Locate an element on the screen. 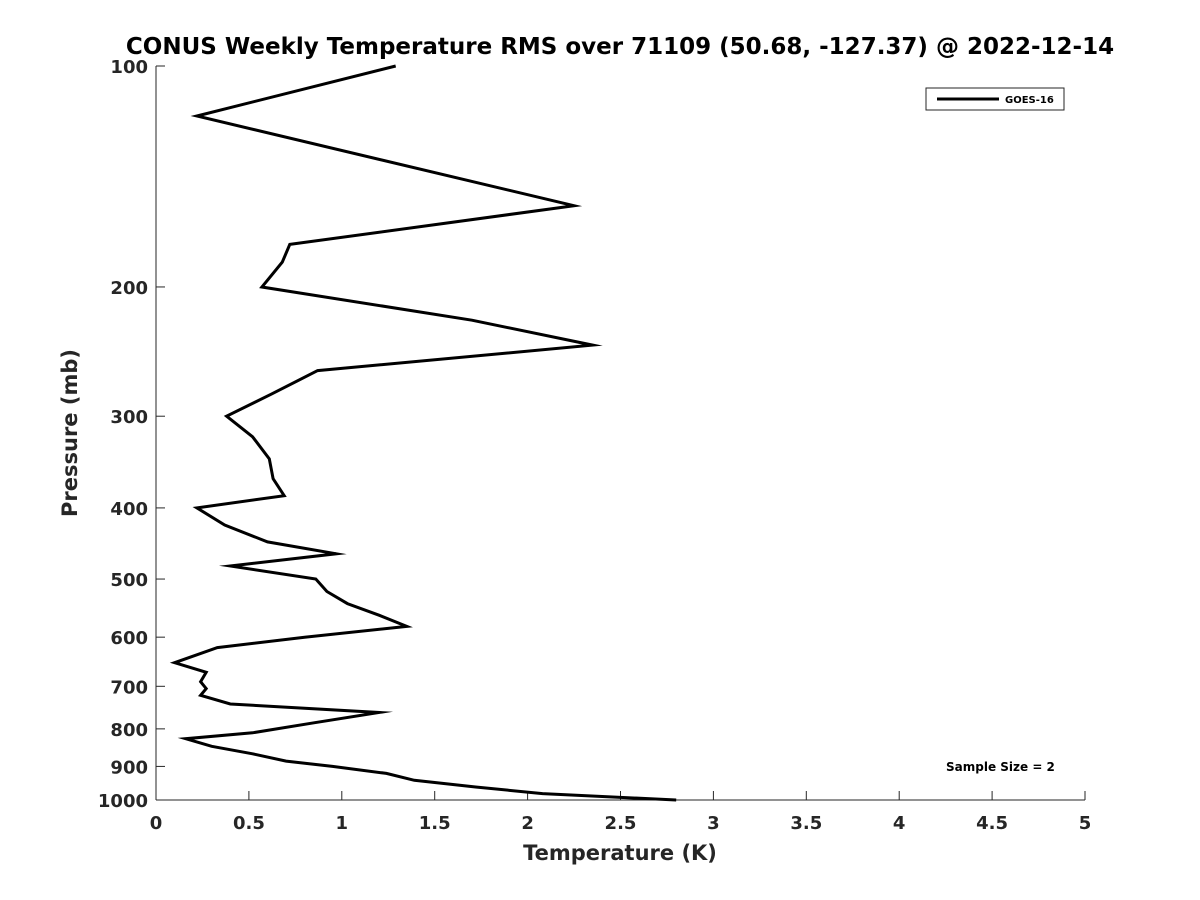 The width and height of the screenshot is (1200, 900). y-tick-label: 200 is located at coordinates (129, 288).